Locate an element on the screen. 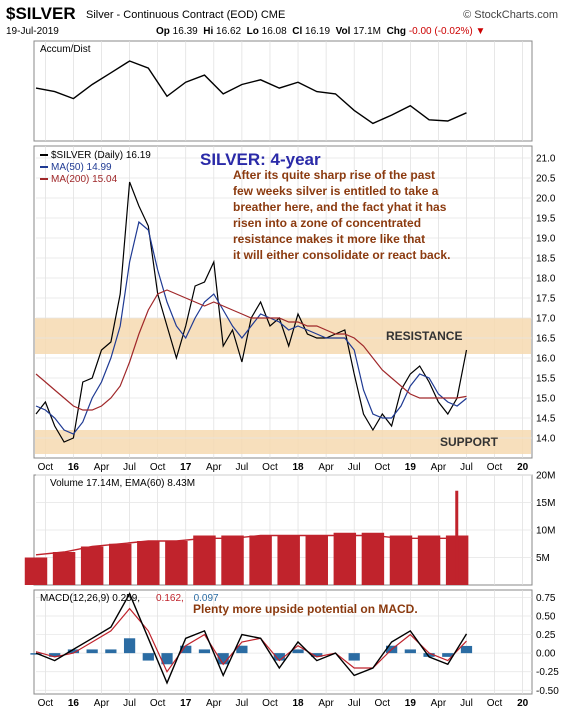 The height and width of the screenshot is (720, 572). macd-signal-line is located at coordinates (251, 640).